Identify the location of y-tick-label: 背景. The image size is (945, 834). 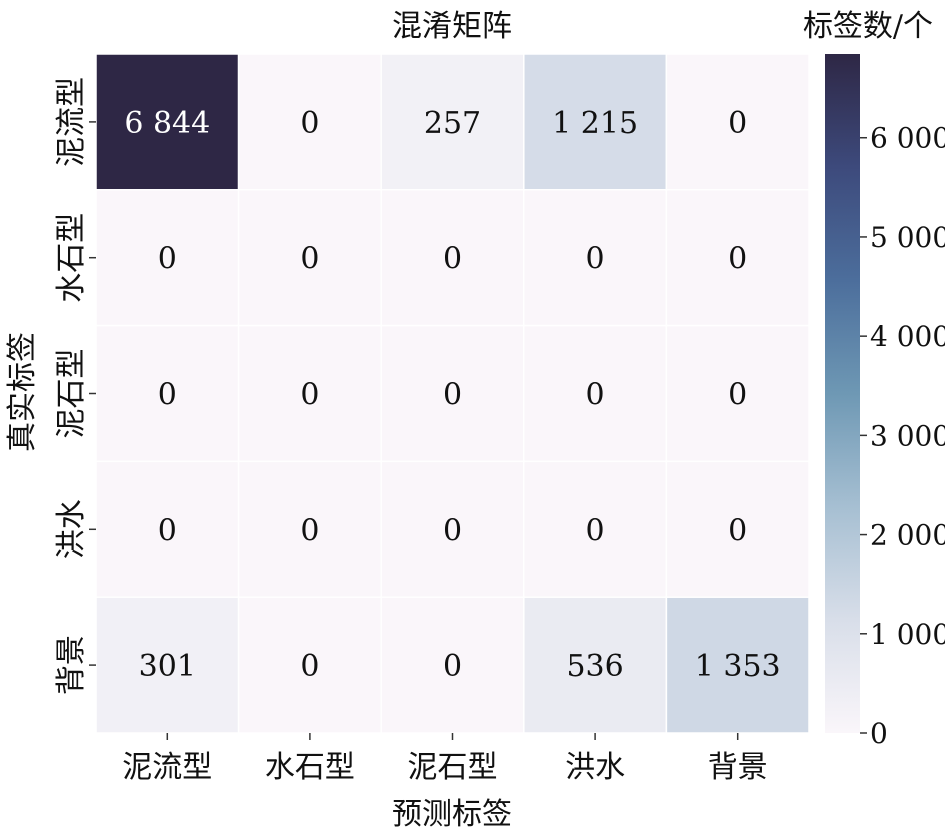
(71, 665).